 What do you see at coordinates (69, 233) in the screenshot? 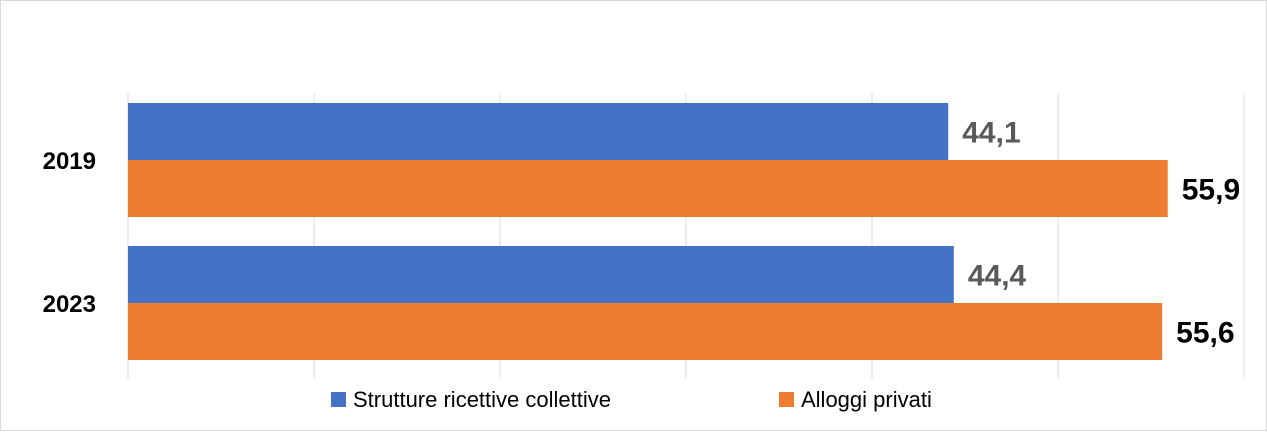
I see `category-labels: 2019 2023` at bounding box center [69, 233].